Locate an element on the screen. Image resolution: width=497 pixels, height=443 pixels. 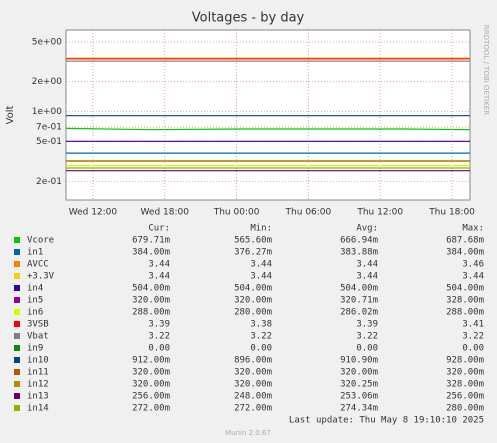
x-tick-label: Thu 06:00 is located at coordinates (308, 213).